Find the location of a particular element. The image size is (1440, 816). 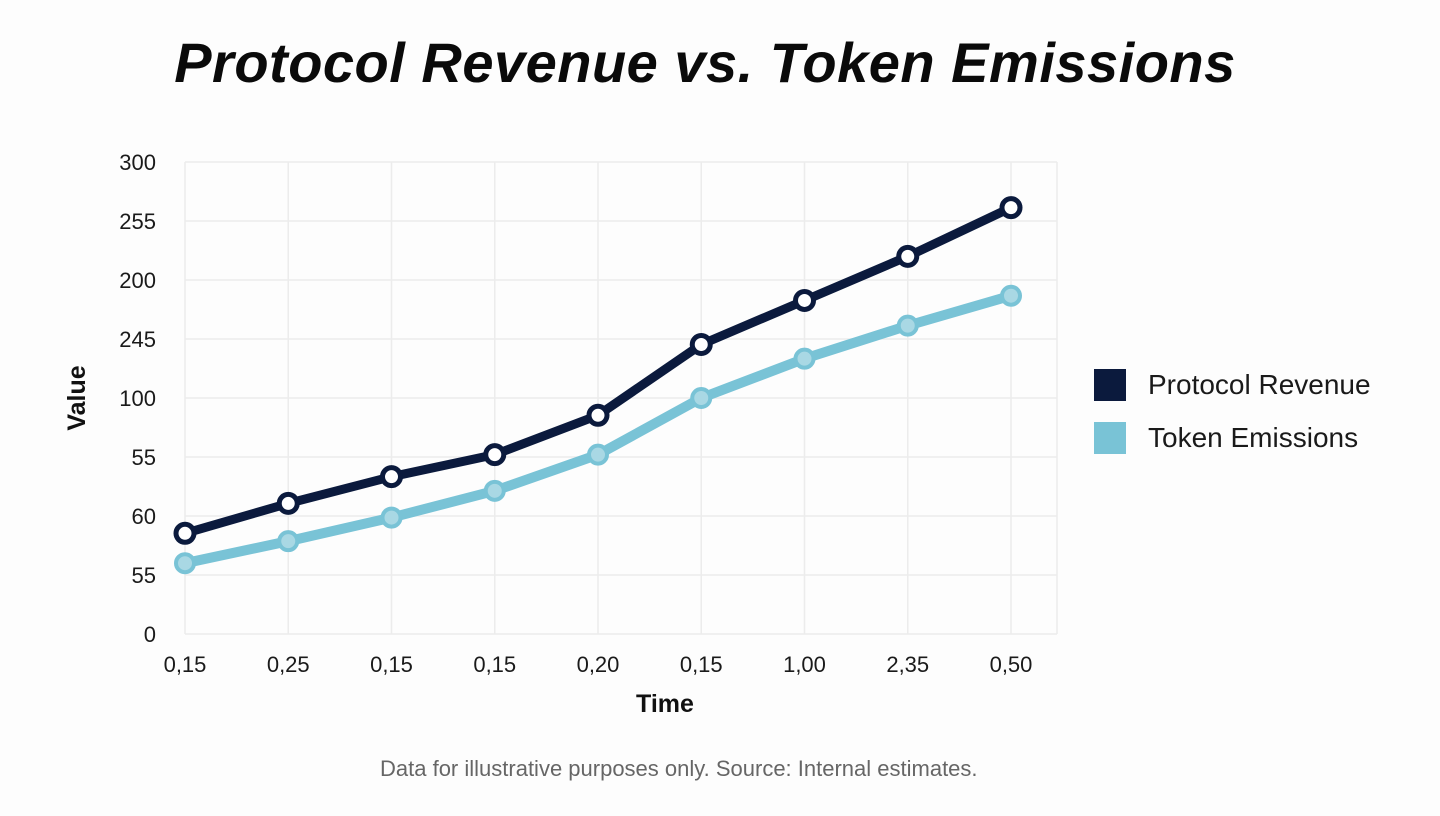

x-tick-label: 0,20 is located at coordinates (598, 664).